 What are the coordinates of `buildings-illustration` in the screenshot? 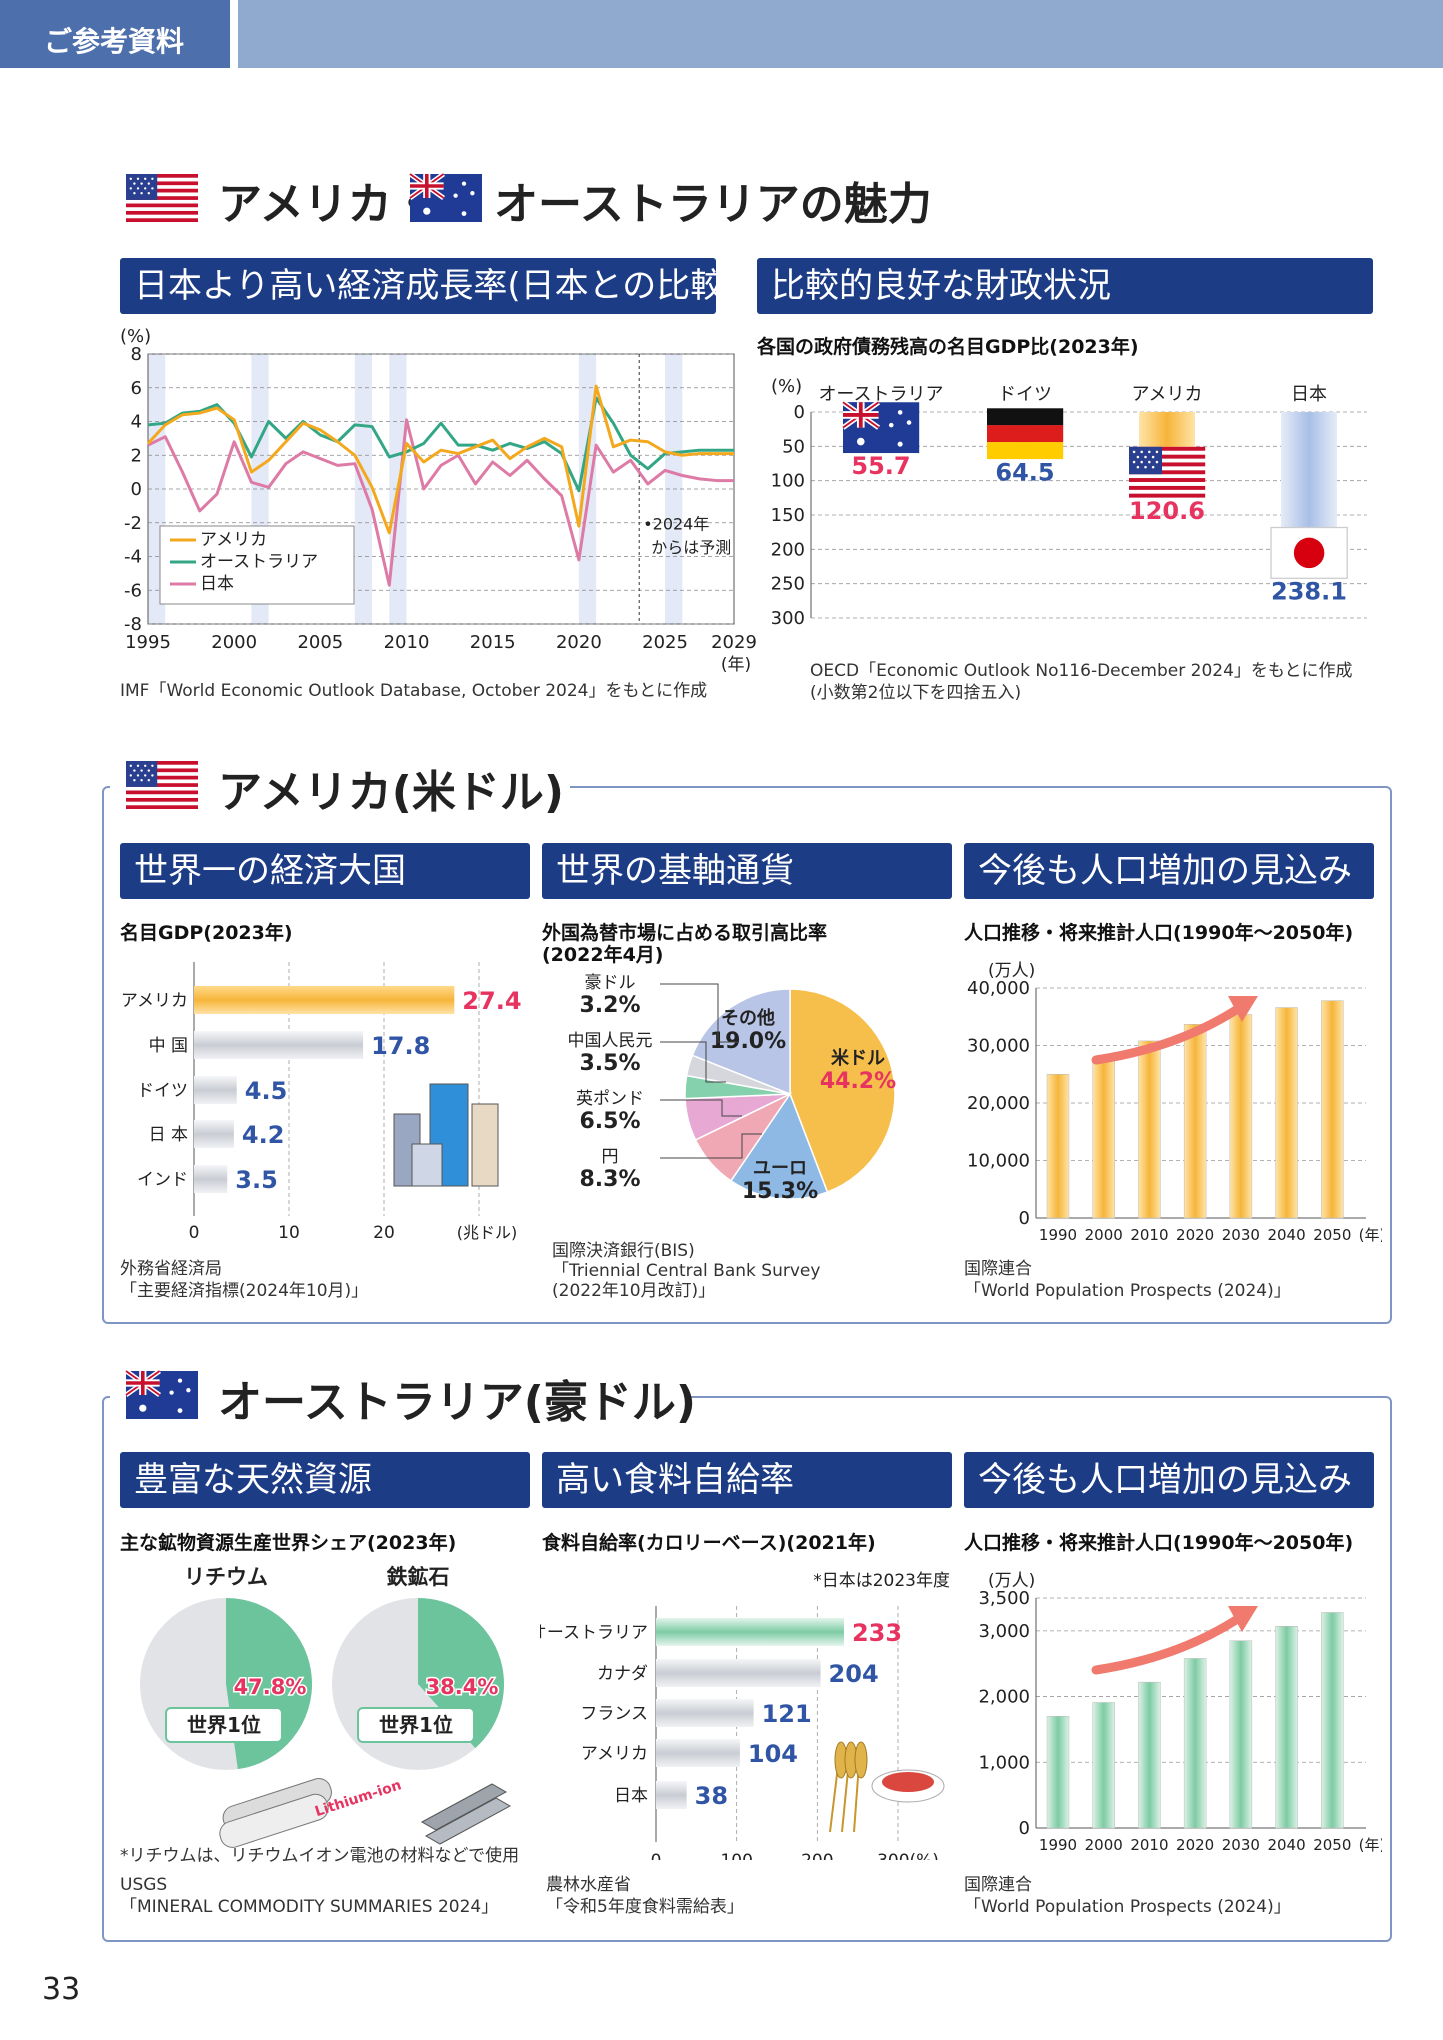 It's located at (446, 1135).